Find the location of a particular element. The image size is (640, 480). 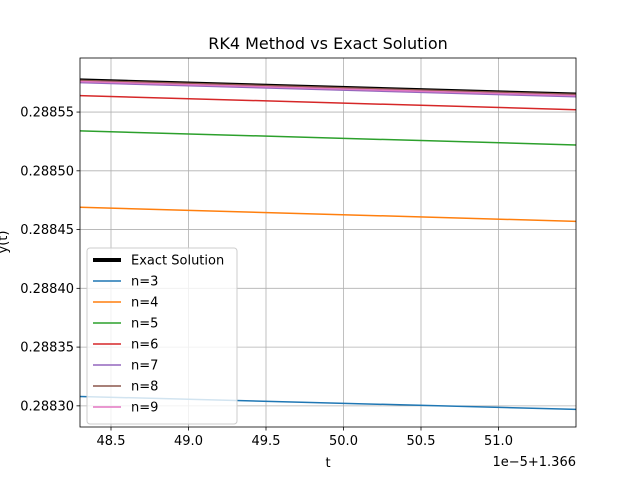

y-tick-label: 0.28840 is located at coordinates (47, 289).